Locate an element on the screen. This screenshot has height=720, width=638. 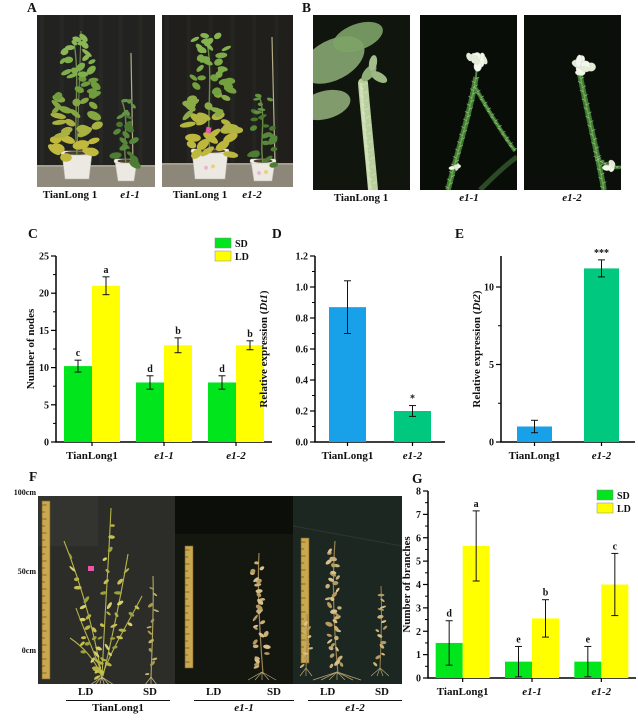
svg-text: 0.0 is located at coordinates (302, 443).